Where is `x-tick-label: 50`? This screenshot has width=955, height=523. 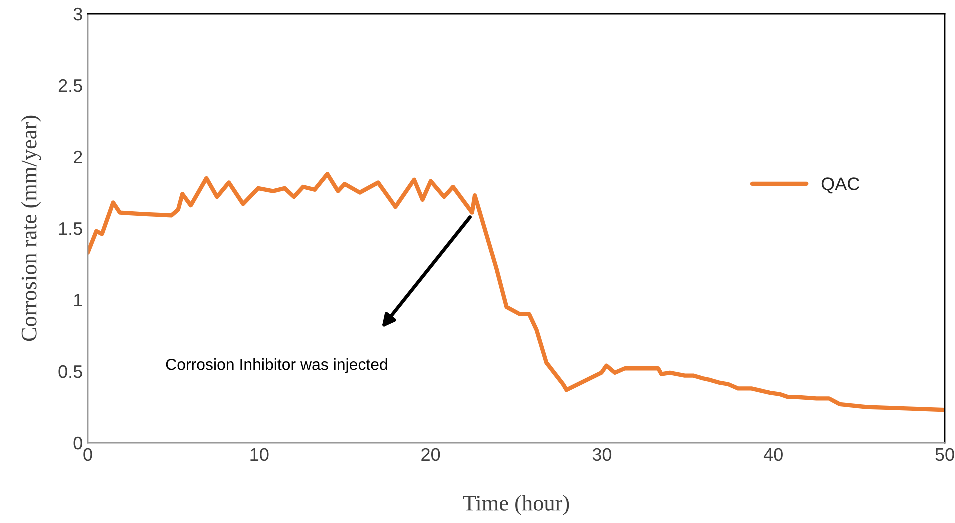 x-tick-label: 50 is located at coordinates (945, 455).